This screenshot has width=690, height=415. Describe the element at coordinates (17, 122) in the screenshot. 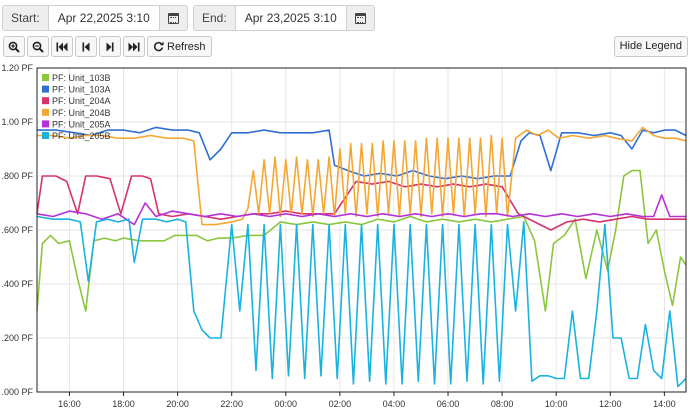

I see `y-tick-label: 1.00 PF` at that location.